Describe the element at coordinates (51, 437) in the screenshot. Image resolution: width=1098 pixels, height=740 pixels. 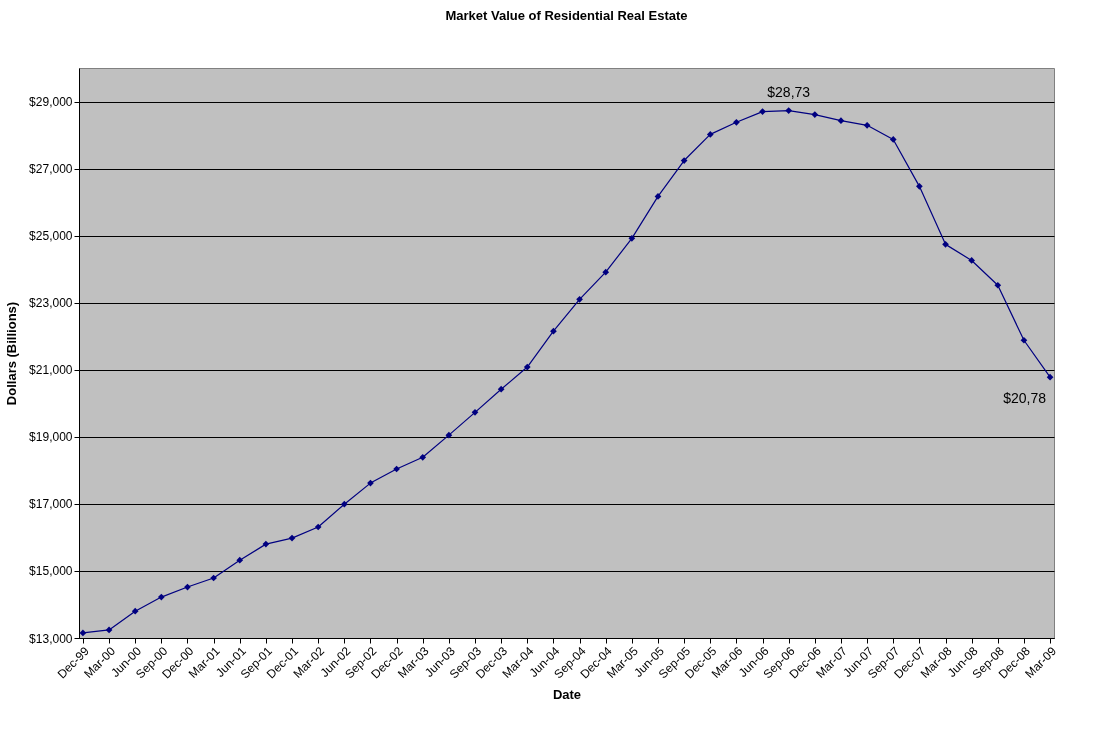
I see `y-tick-label: $19,000` at that location.